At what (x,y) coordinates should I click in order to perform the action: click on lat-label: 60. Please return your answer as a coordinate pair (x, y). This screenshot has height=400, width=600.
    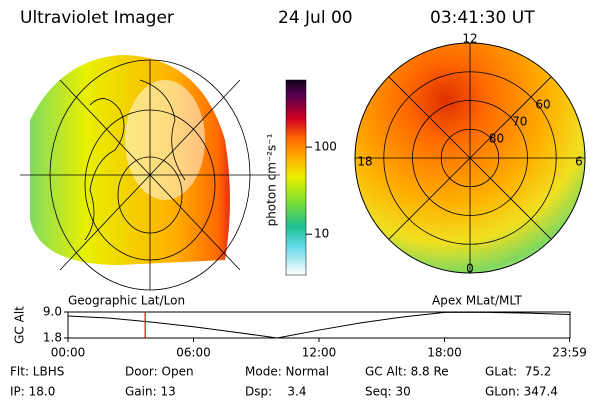
    Looking at the image, I should click on (542, 104).